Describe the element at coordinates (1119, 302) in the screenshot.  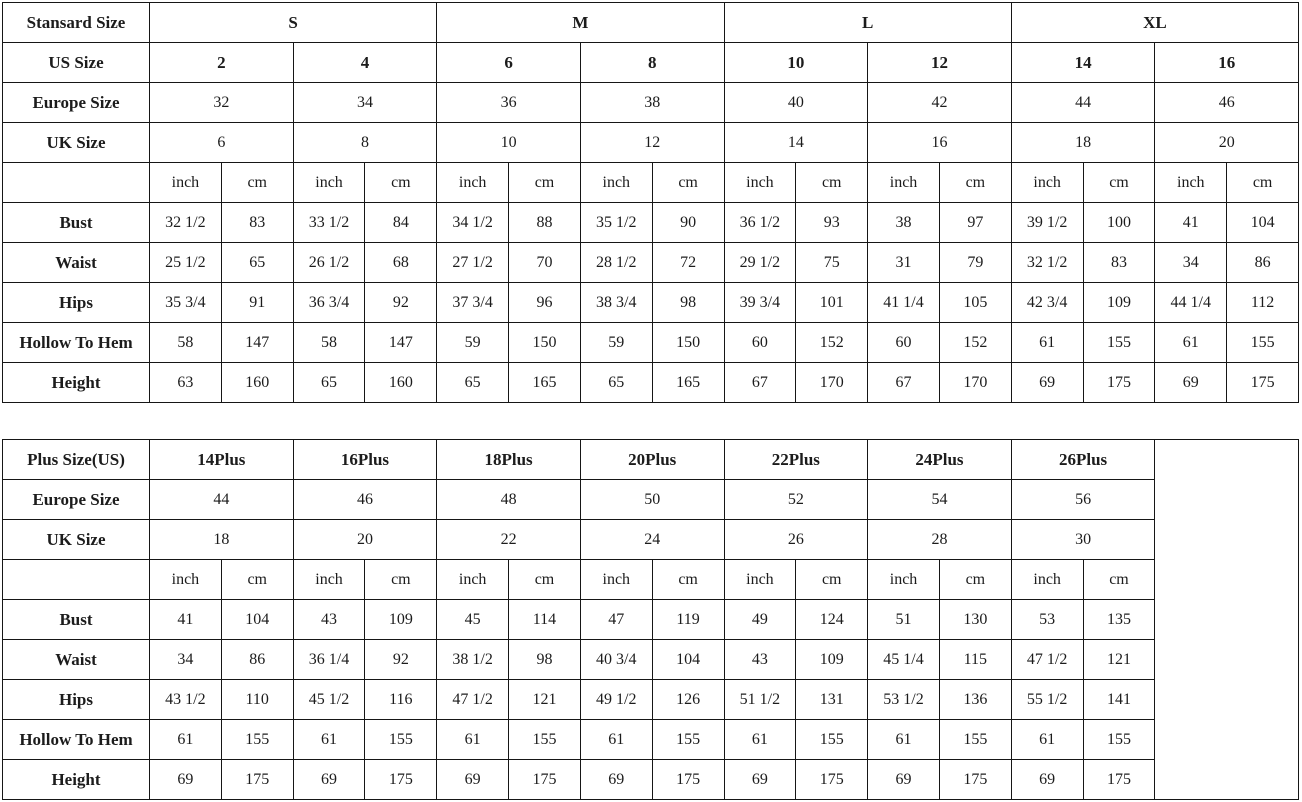
I see `hips-row-value: 109` at that location.